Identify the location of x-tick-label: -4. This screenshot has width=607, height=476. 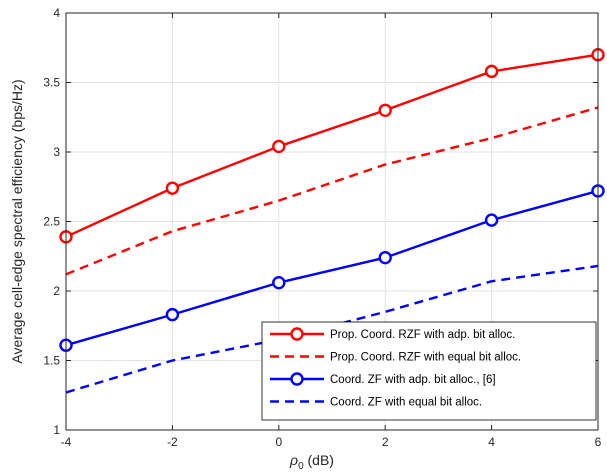
(66, 442).